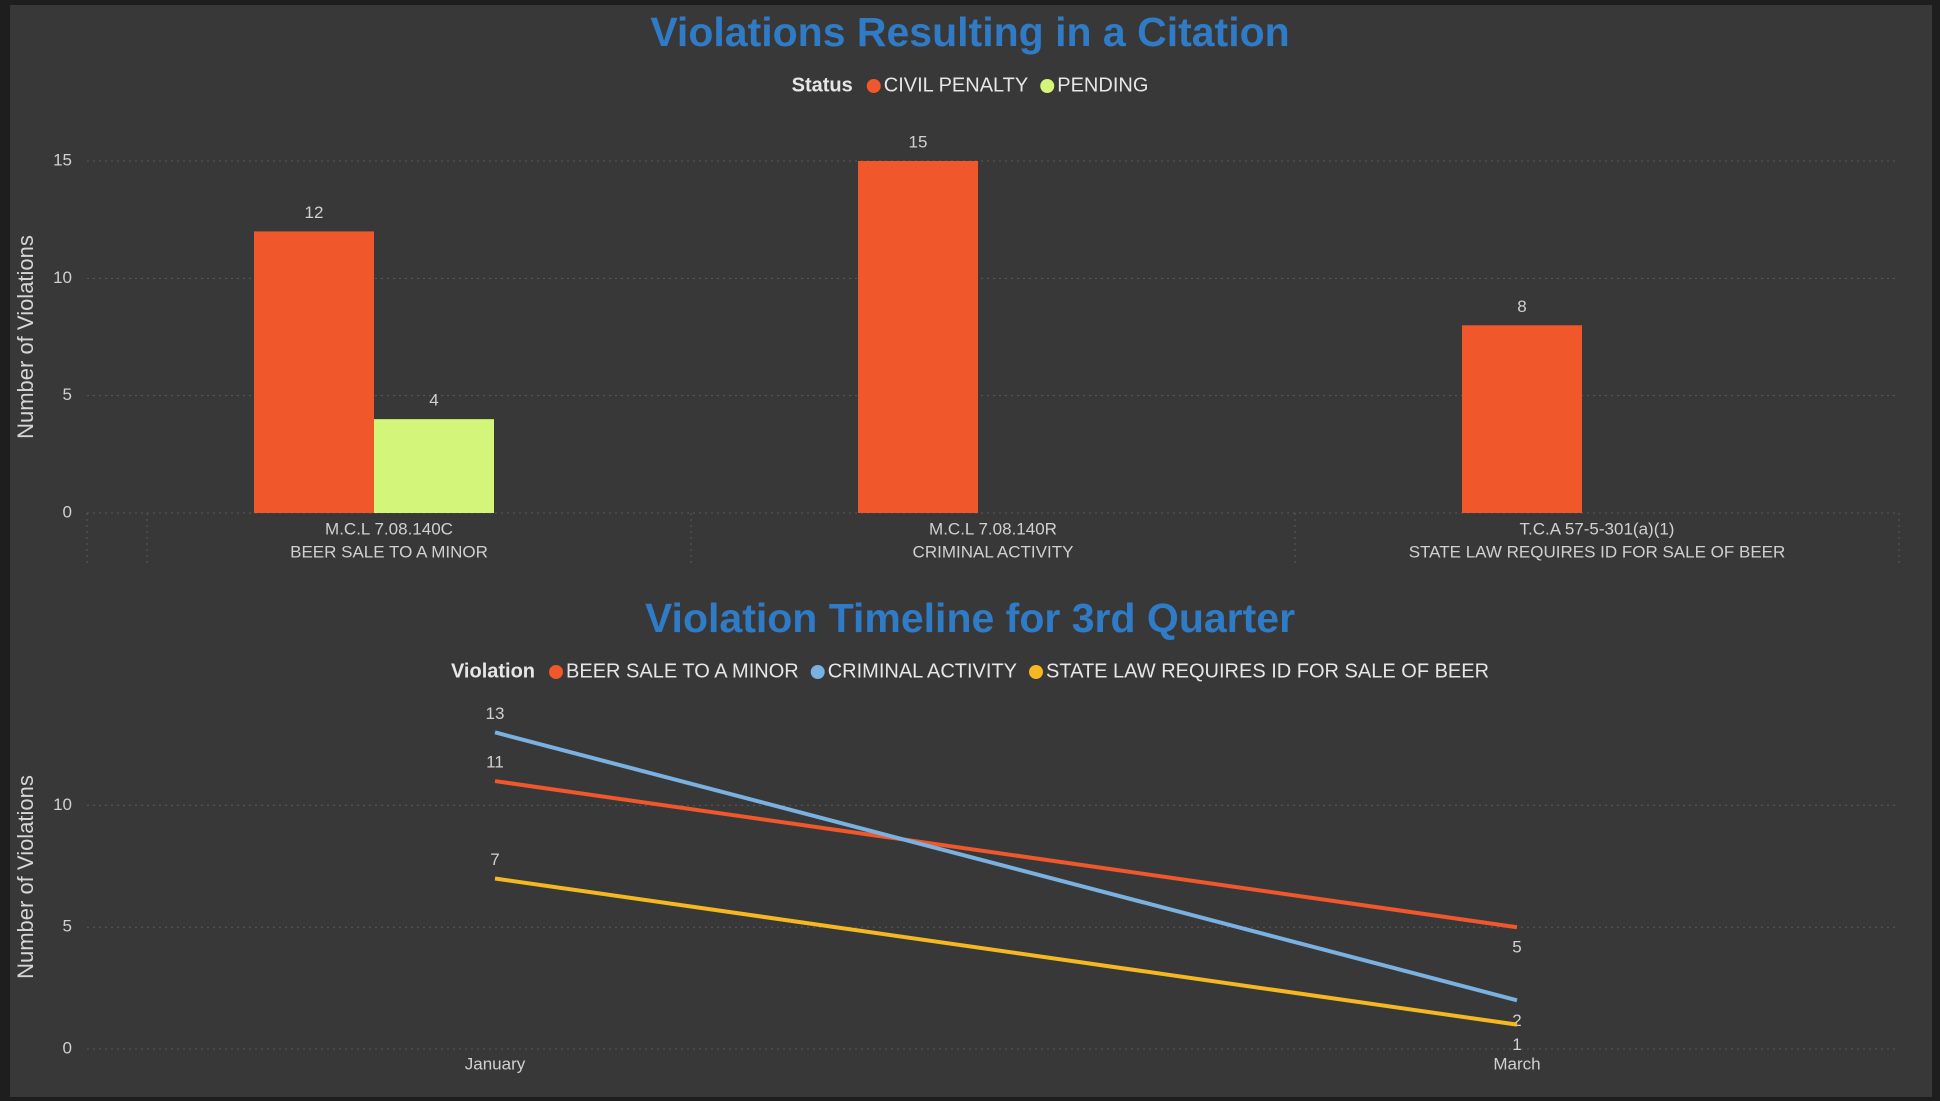 The image size is (1940, 1101). I want to click on data-label: 11, so click(495, 762).